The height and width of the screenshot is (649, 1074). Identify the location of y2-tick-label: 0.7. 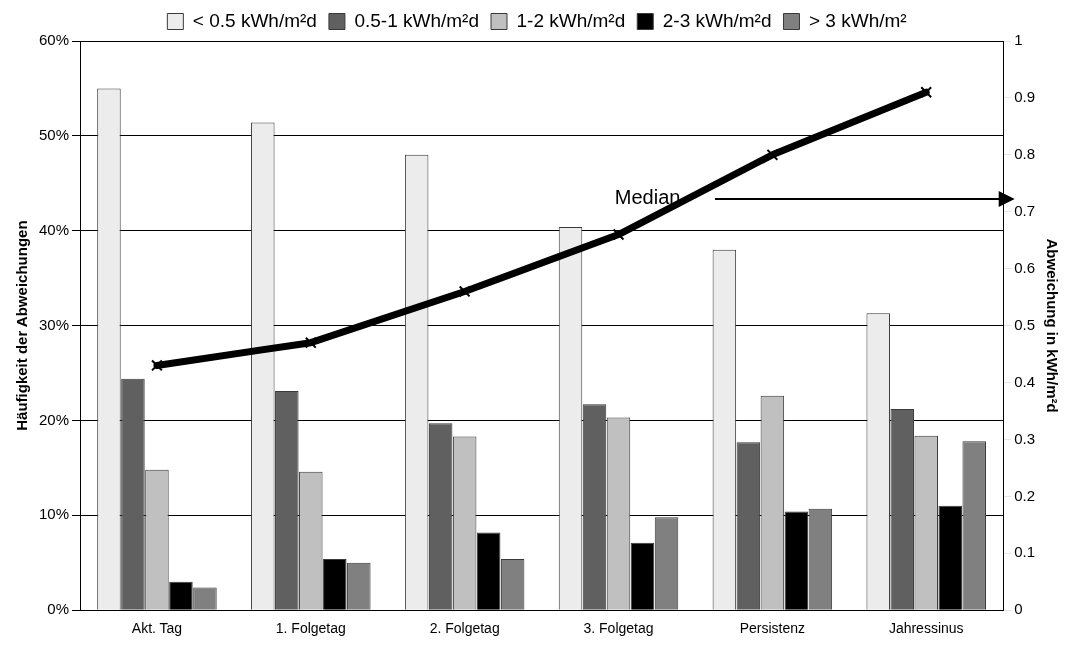
(1025, 210).